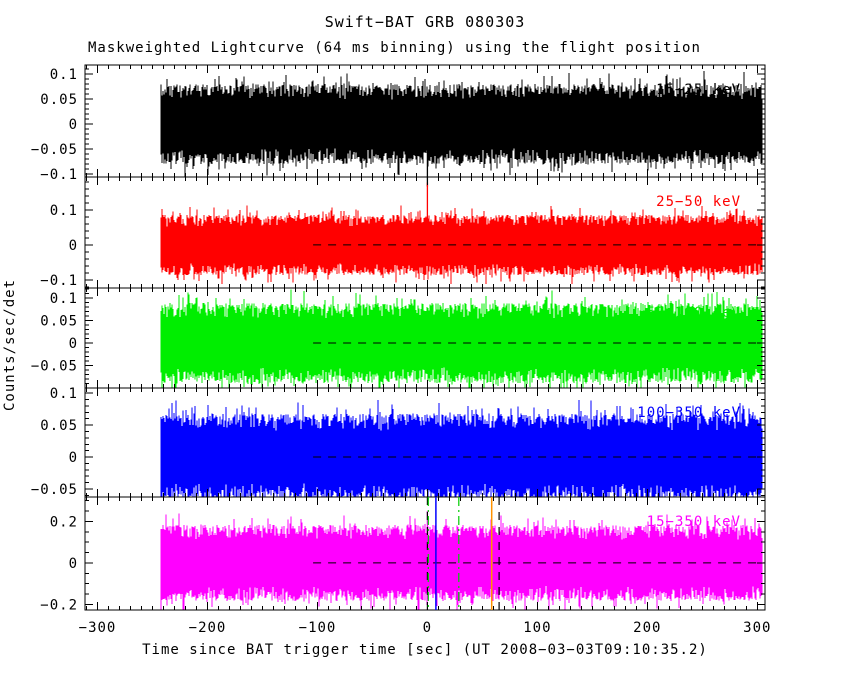 Image resolution: width=850 pixels, height=680 pixels. What do you see at coordinates (757, 628) in the screenshot?
I see `x-tick-label: 300` at bounding box center [757, 628].